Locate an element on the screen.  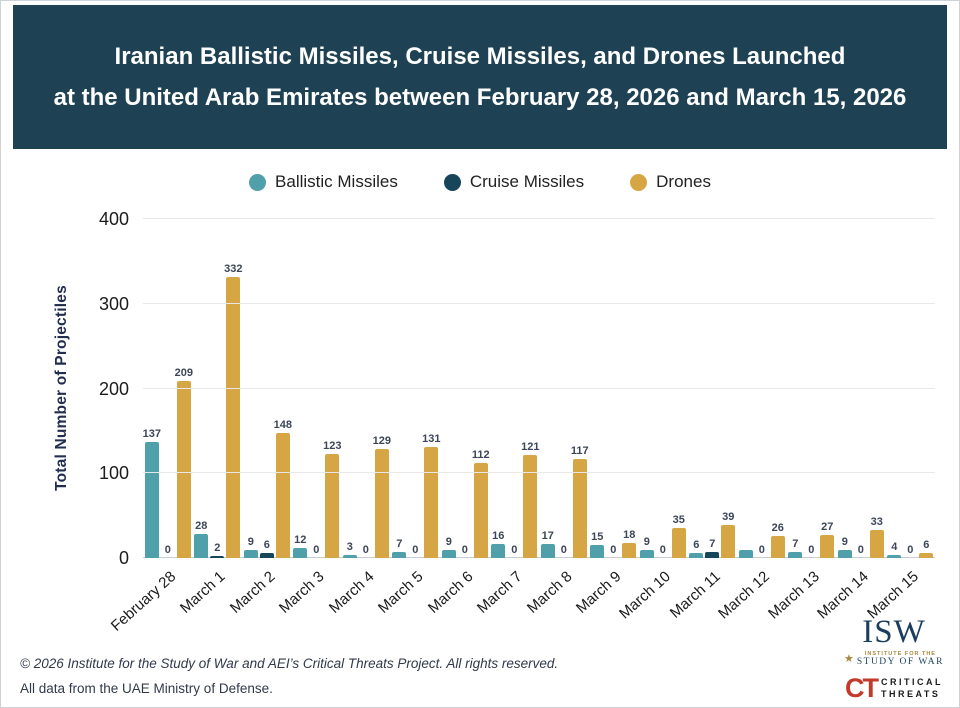
bar-slot: 3 is located at coordinates (349, 550).